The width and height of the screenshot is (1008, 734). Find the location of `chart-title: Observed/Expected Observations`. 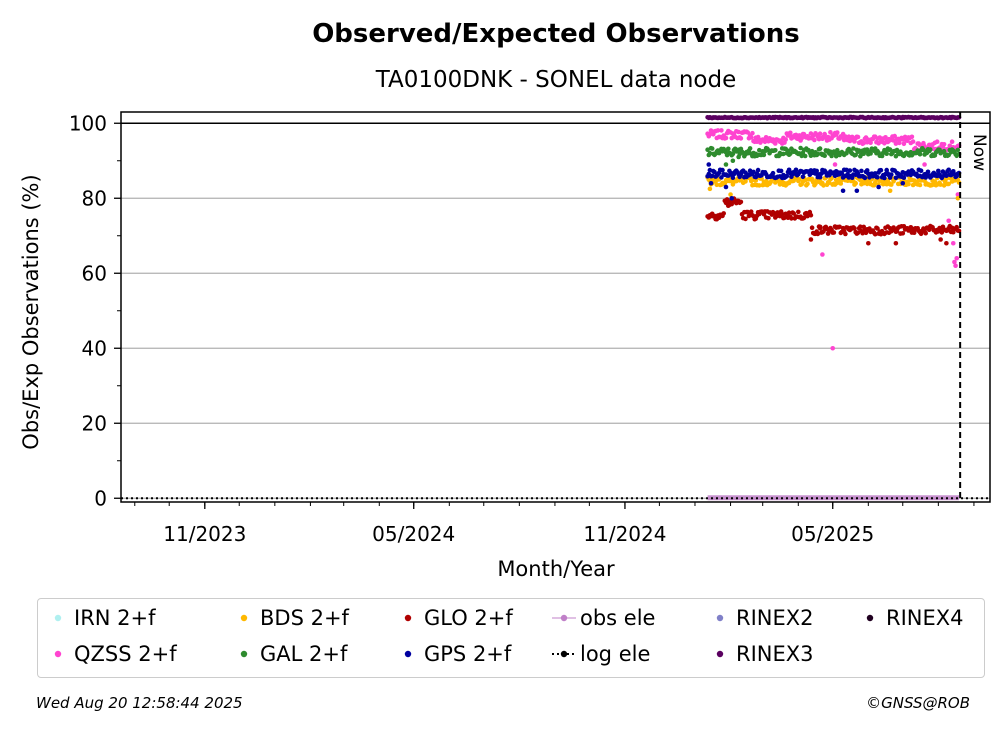

chart-title: Observed/Expected Observations is located at coordinates (556, 34).